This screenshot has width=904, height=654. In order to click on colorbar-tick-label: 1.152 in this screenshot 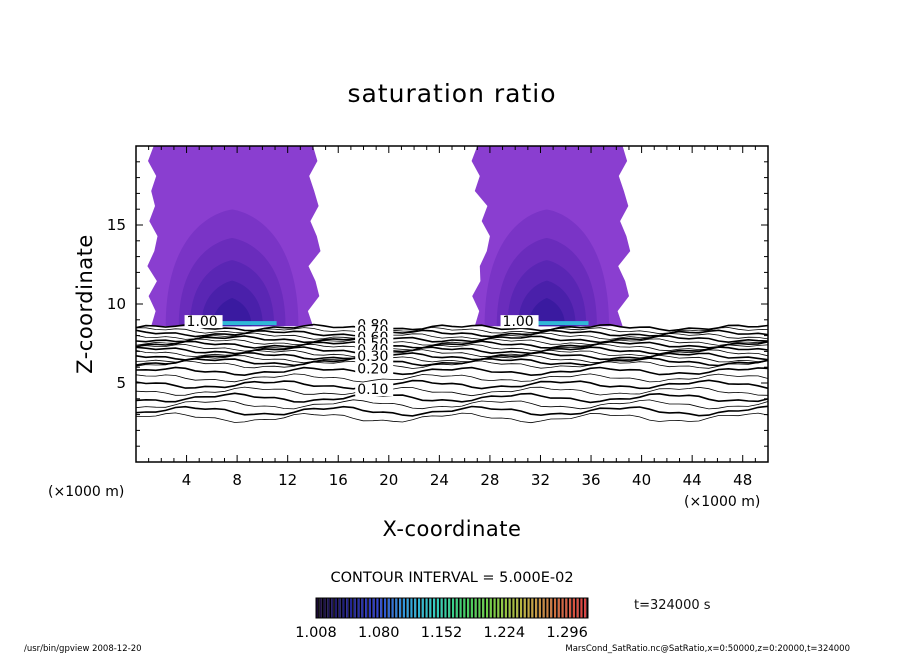, I will do `click(442, 633)`.